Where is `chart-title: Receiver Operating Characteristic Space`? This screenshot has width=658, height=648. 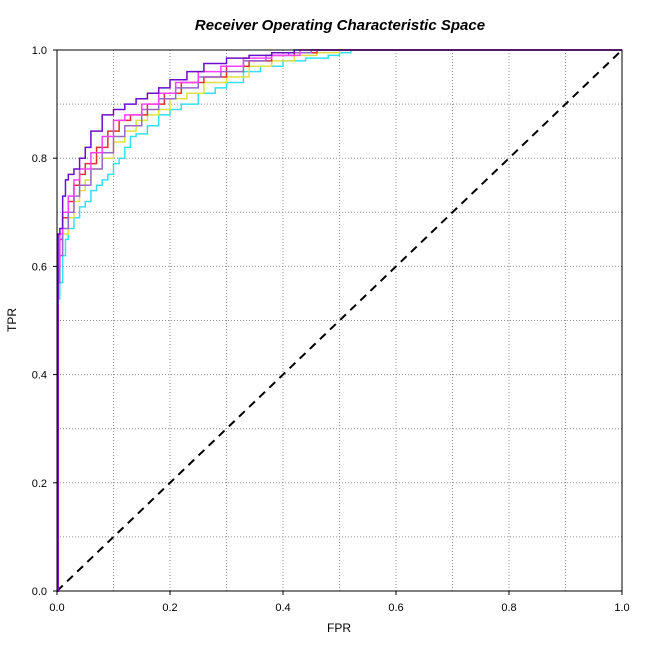 chart-title: Receiver Operating Characteristic Space is located at coordinates (340, 25).